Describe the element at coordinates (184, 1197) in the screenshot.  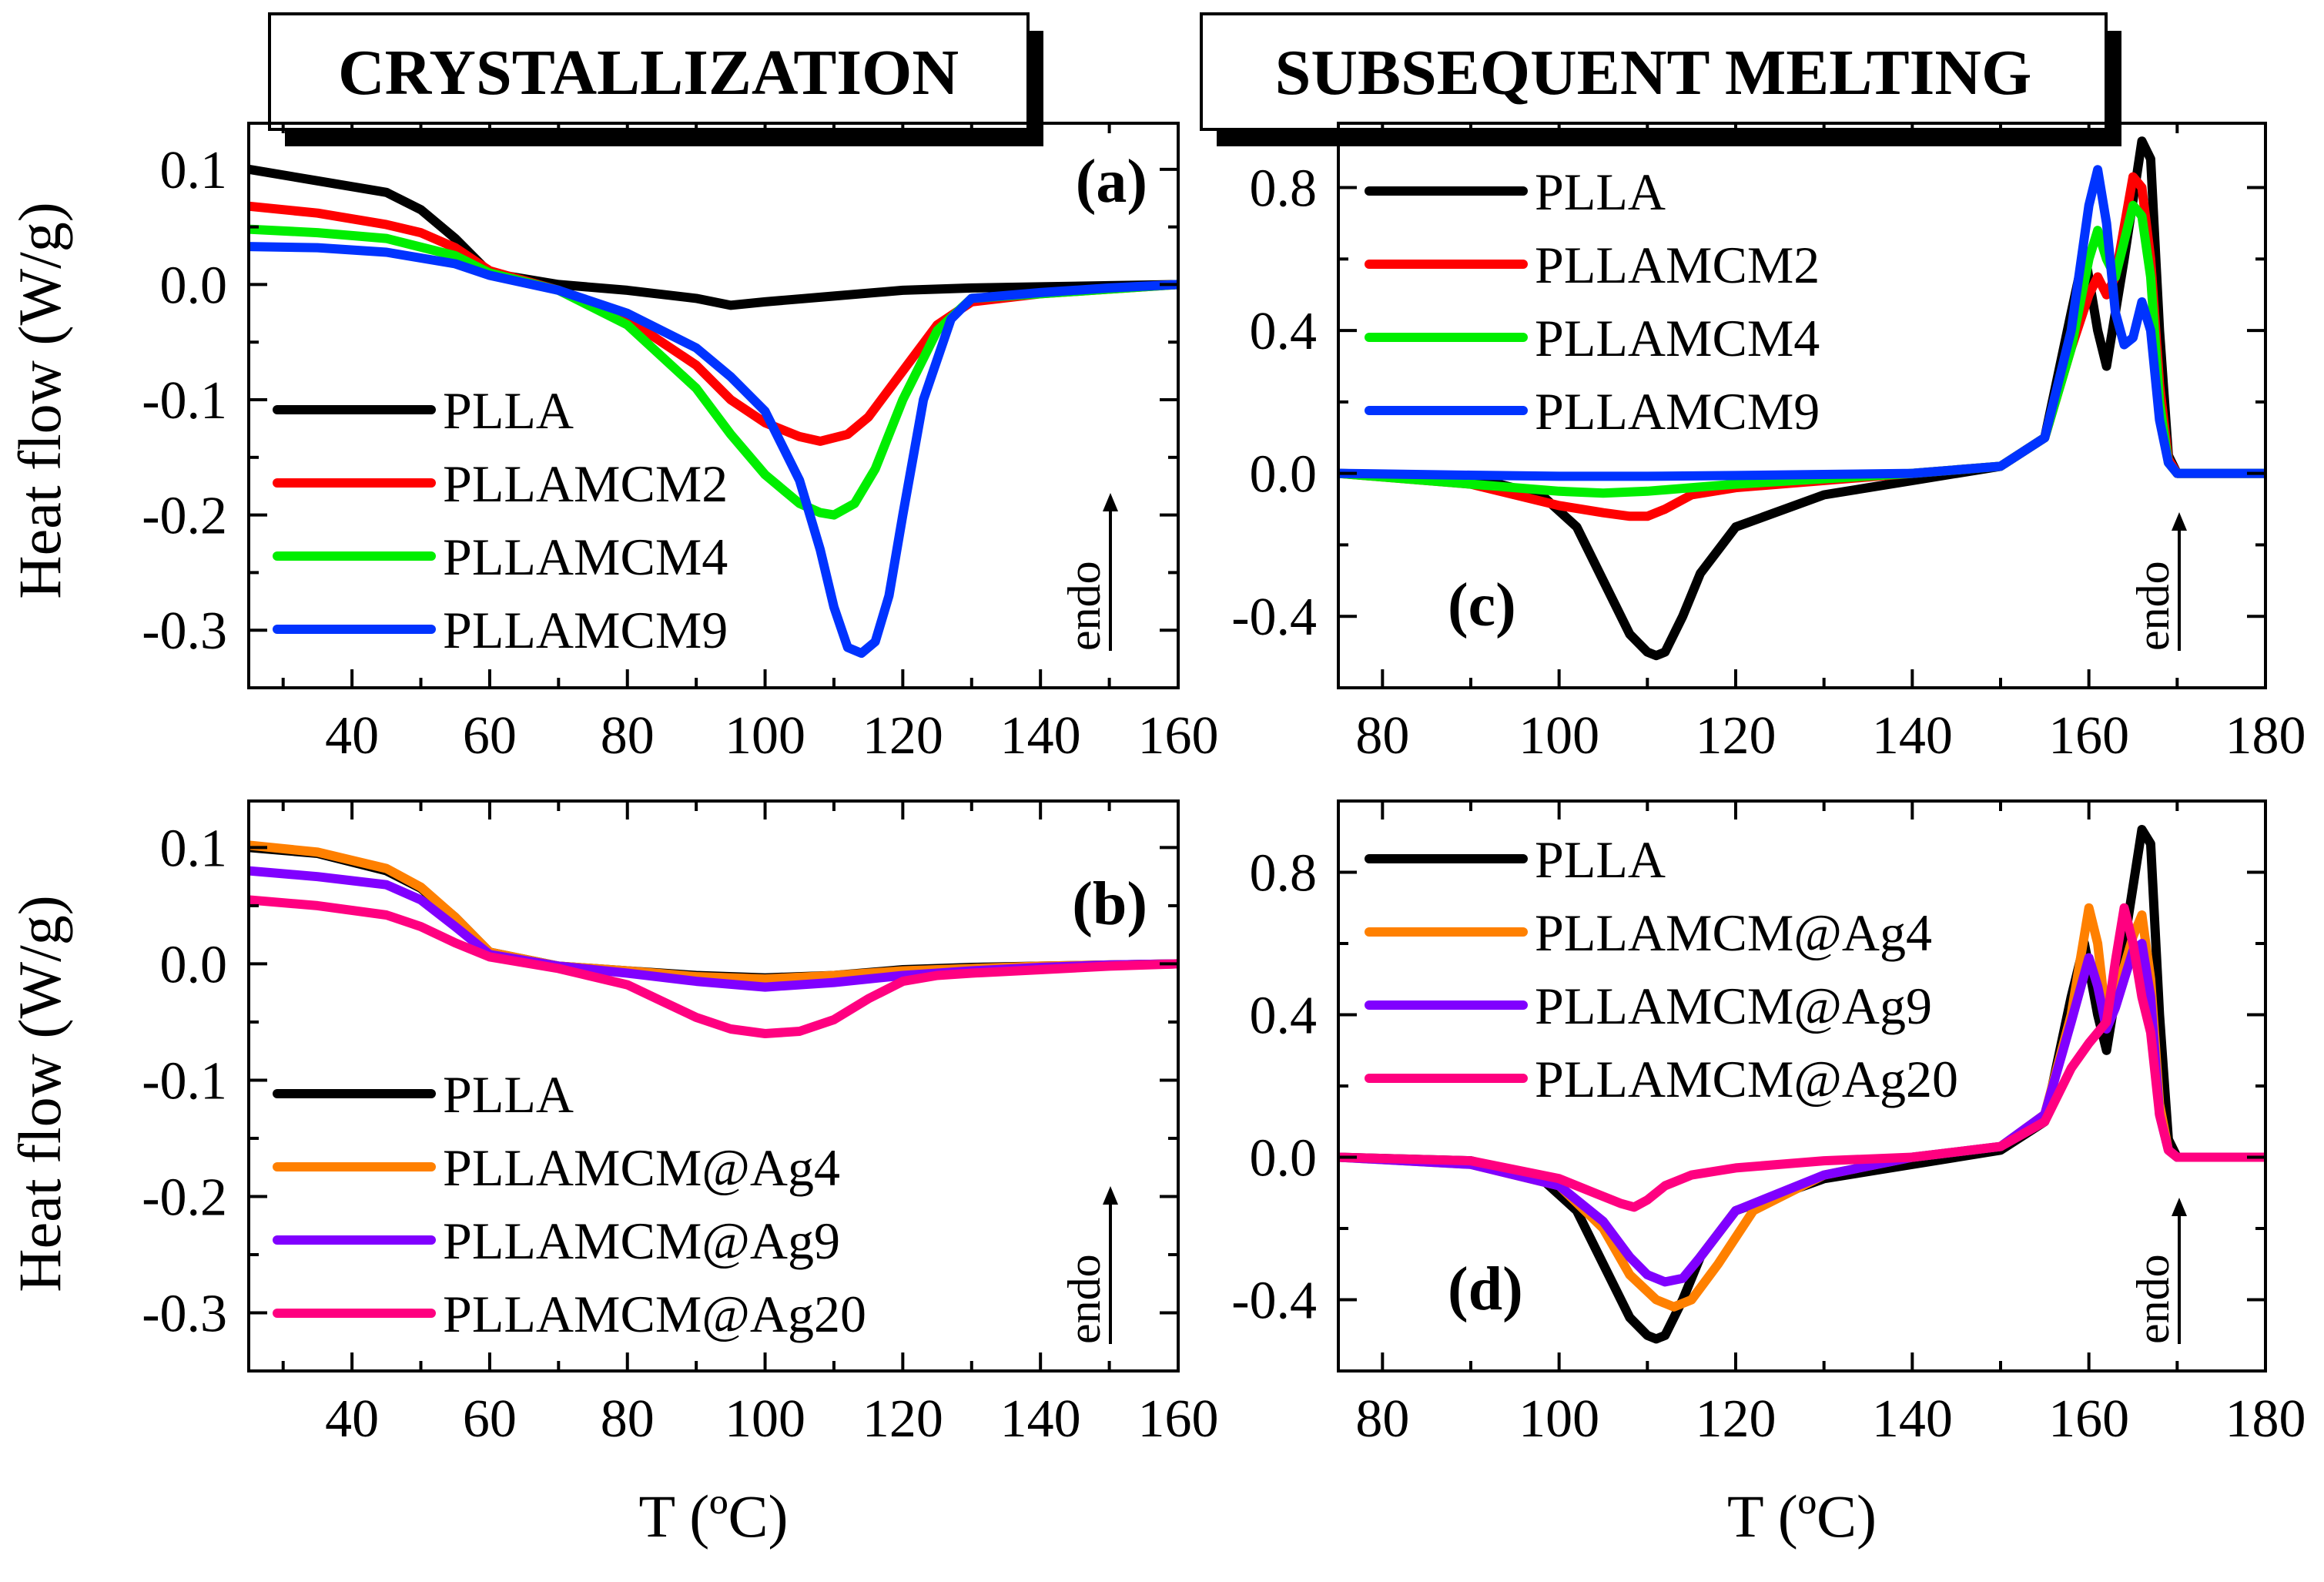
I see `y-tick-label: -0.2` at that location.